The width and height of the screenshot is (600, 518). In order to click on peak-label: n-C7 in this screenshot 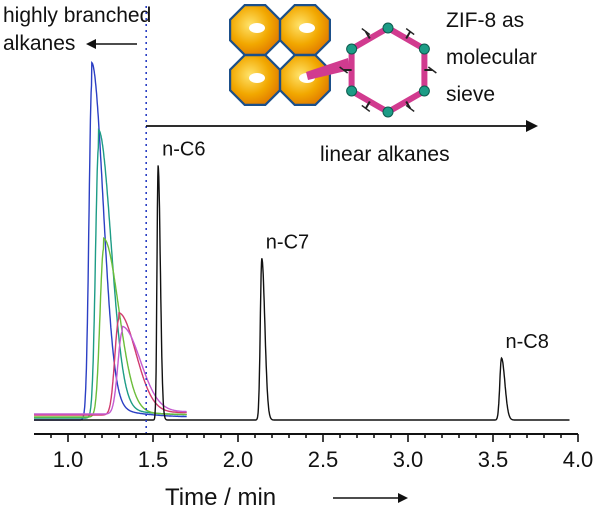, I will do `click(287, 242)`.